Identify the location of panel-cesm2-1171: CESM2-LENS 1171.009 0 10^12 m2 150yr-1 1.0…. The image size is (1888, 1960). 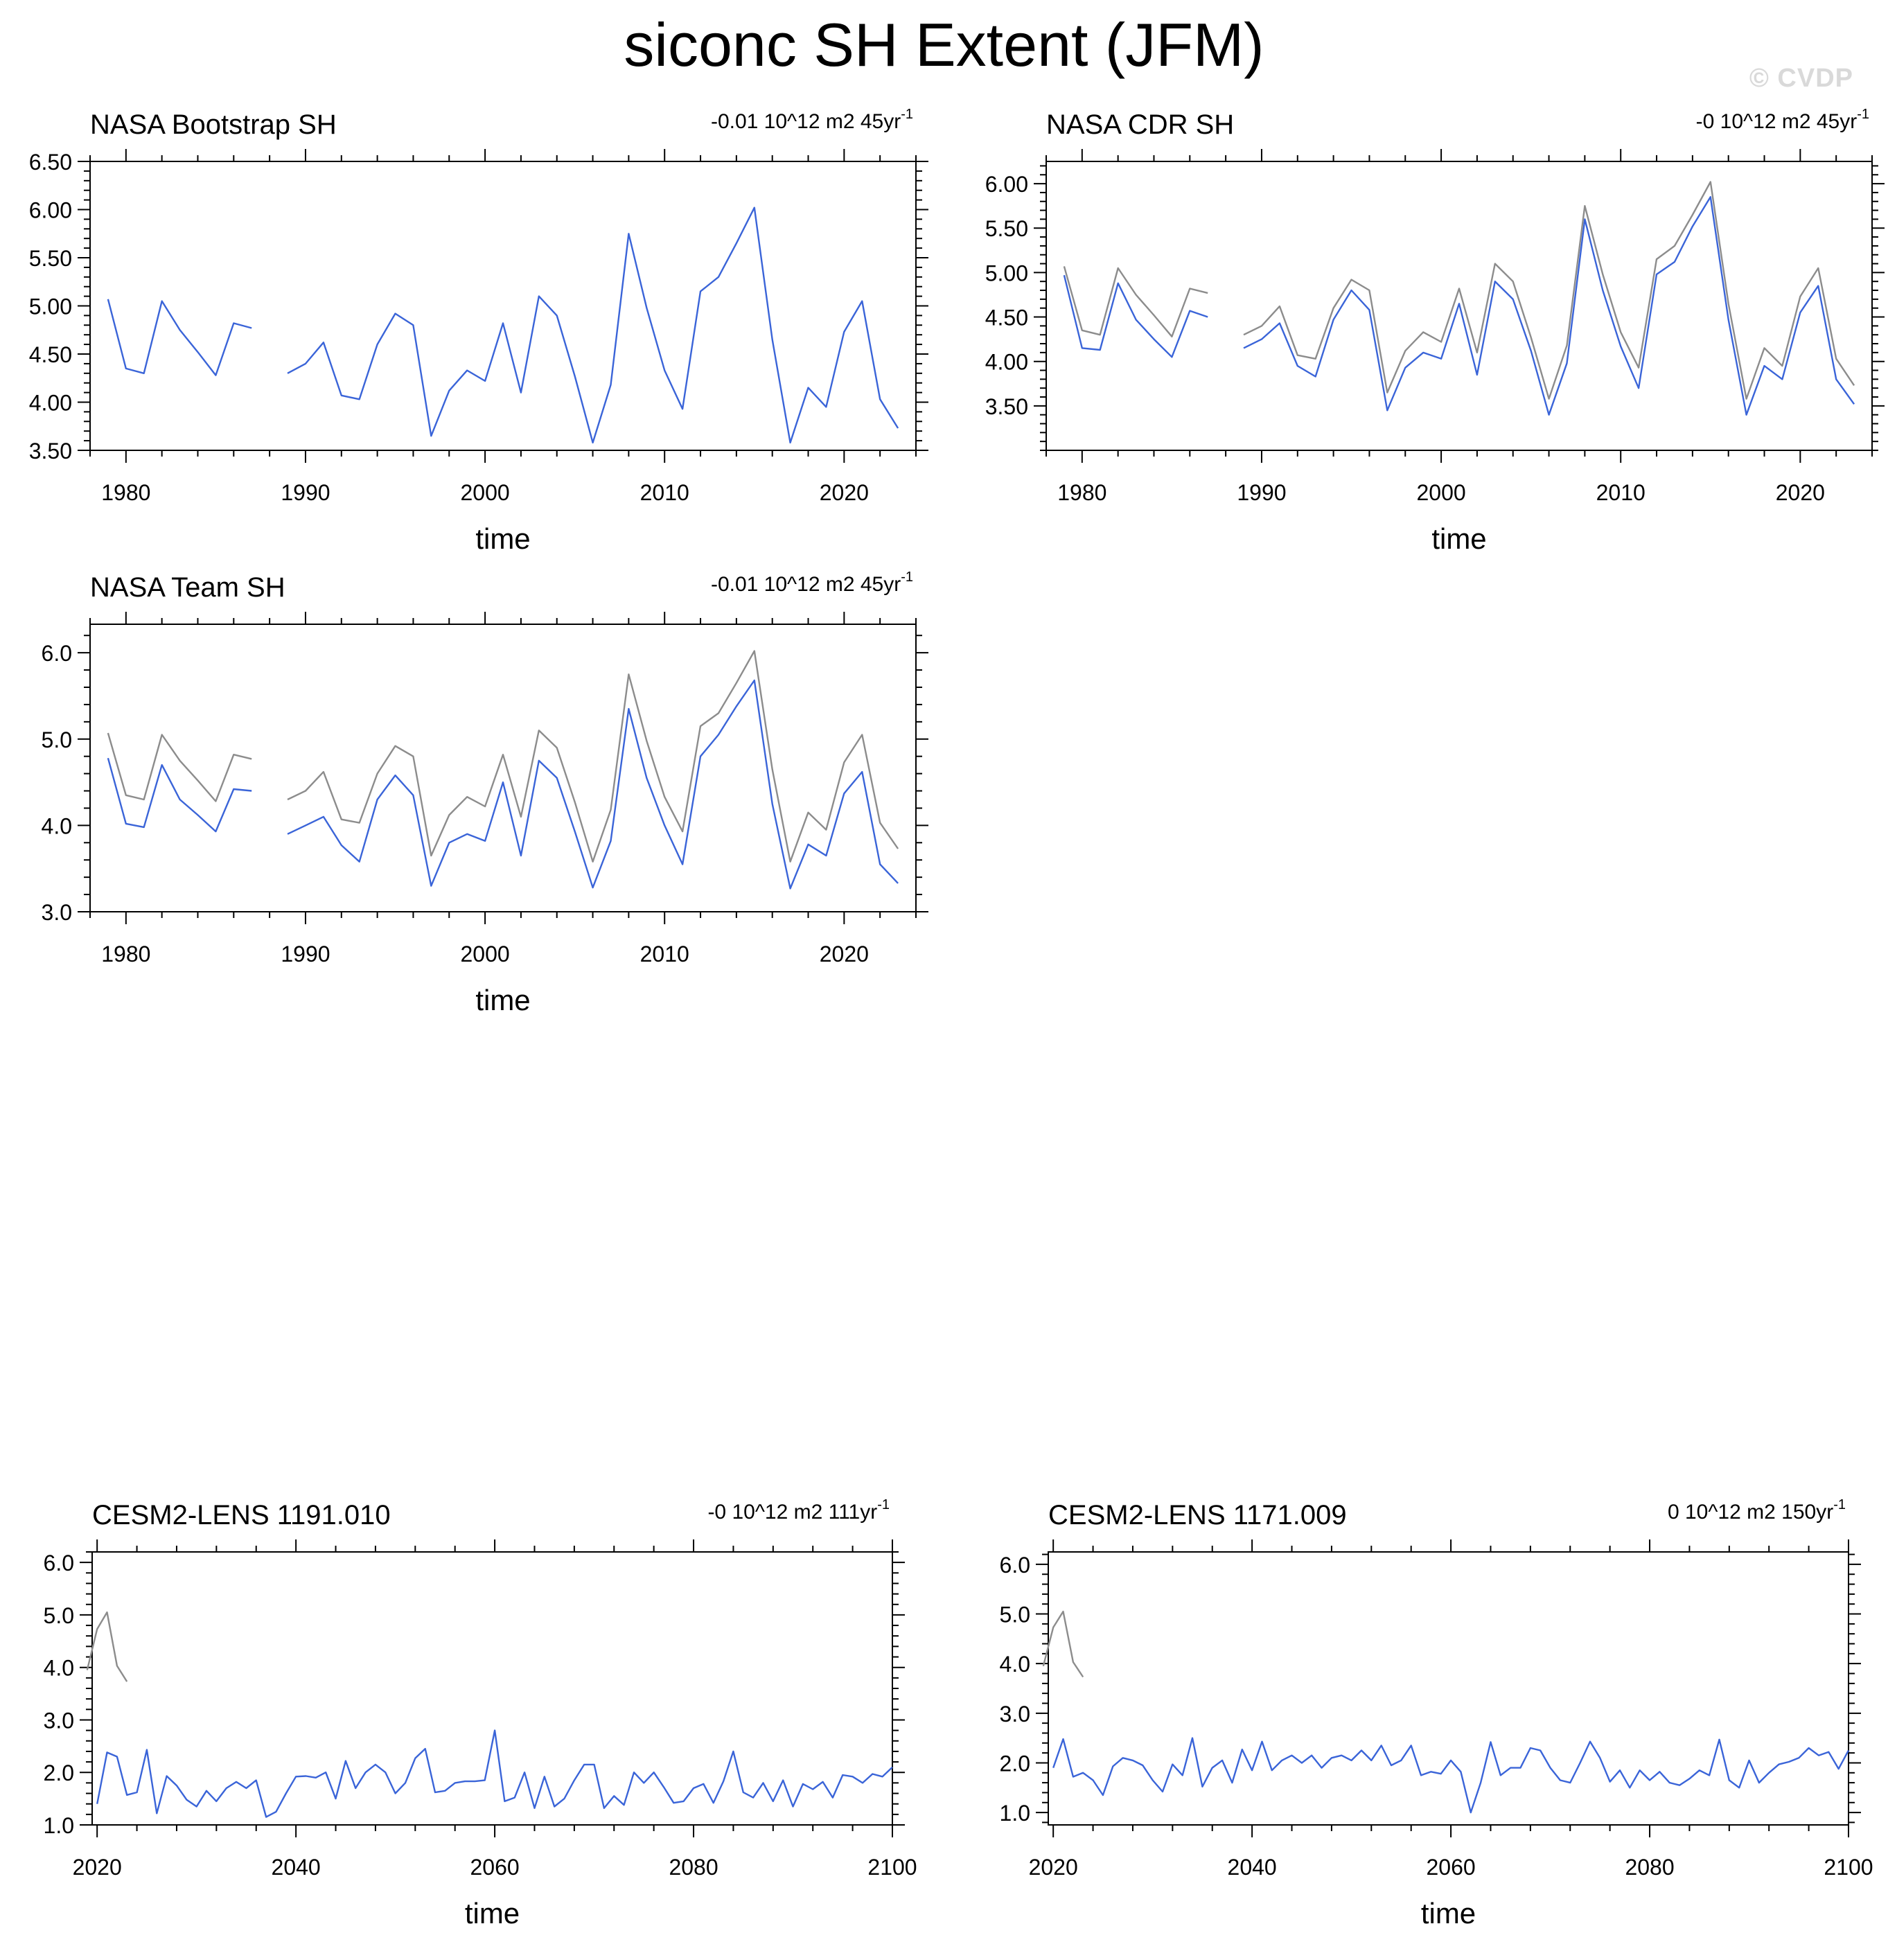
(1420, 1721).